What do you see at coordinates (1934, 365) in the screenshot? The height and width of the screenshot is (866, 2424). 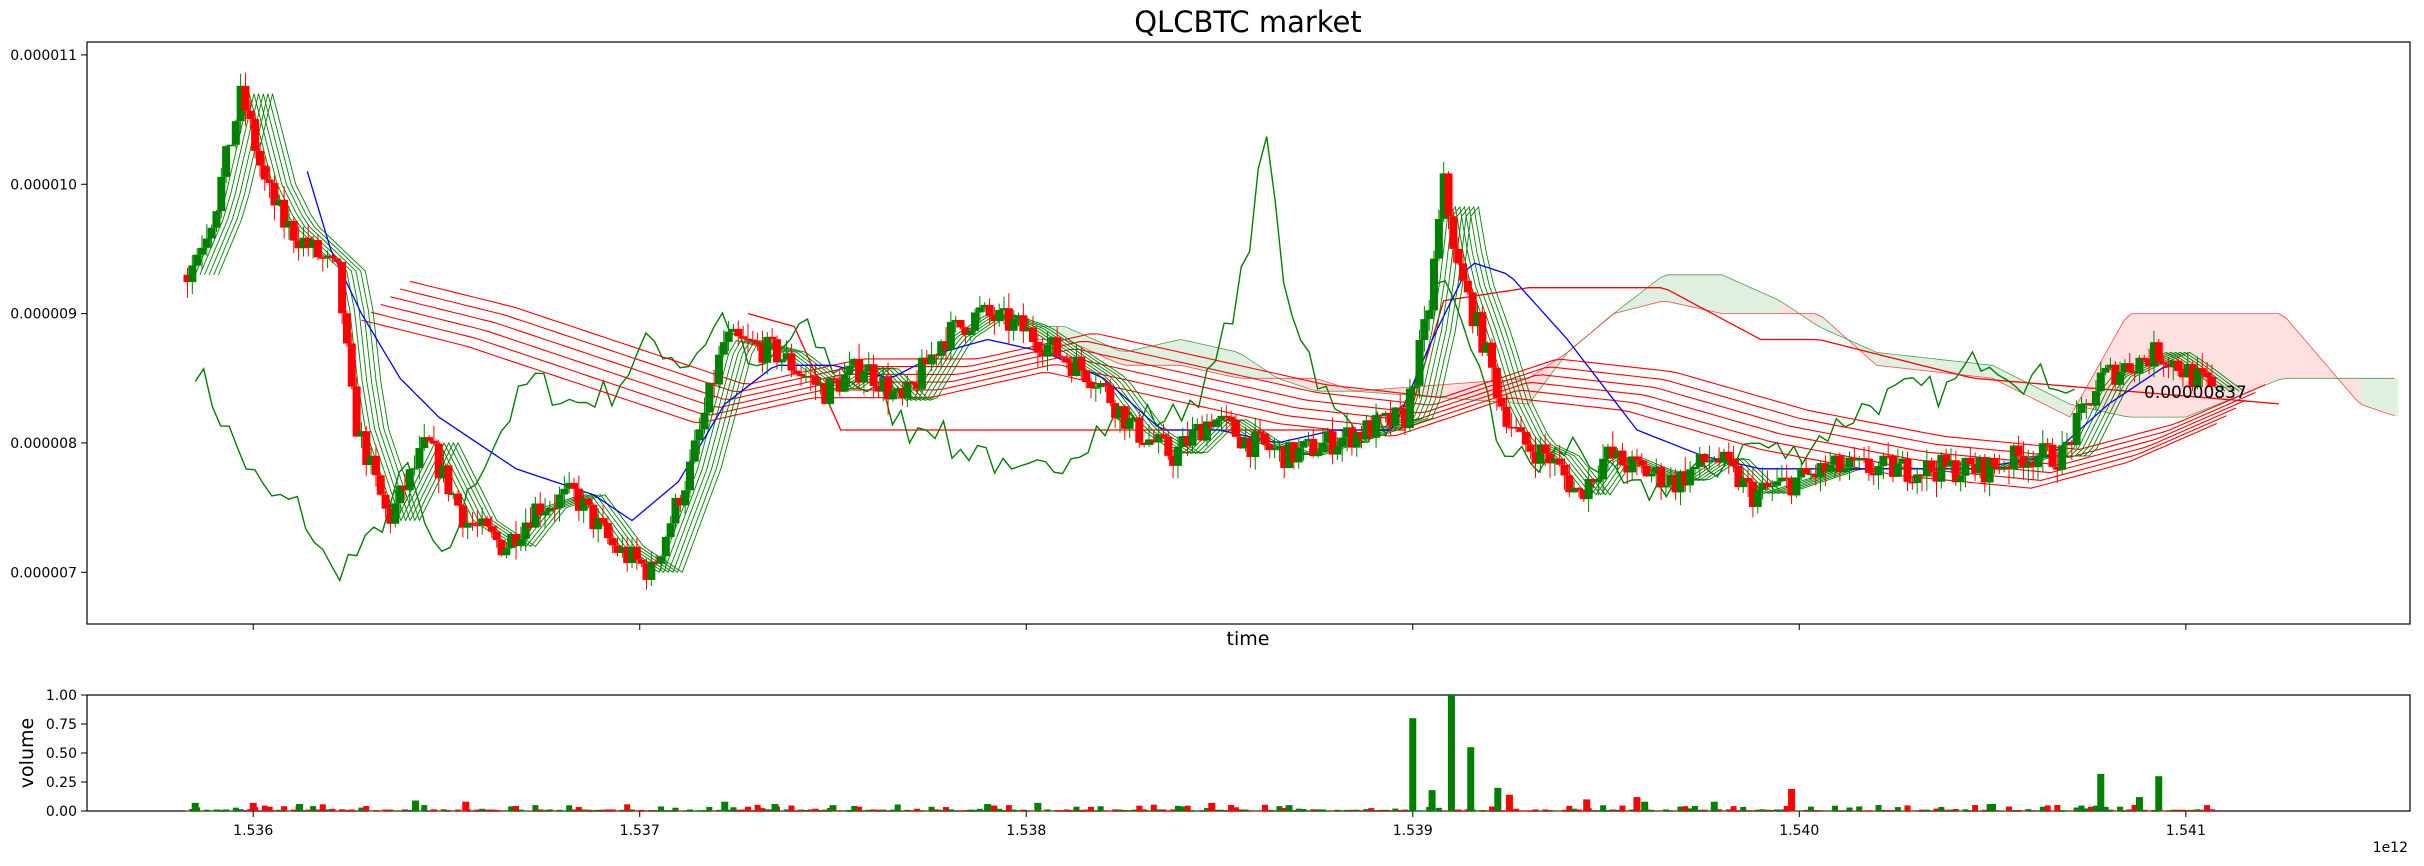 I see `cloud-segment-bullish` at bounding box center [1934, 365].